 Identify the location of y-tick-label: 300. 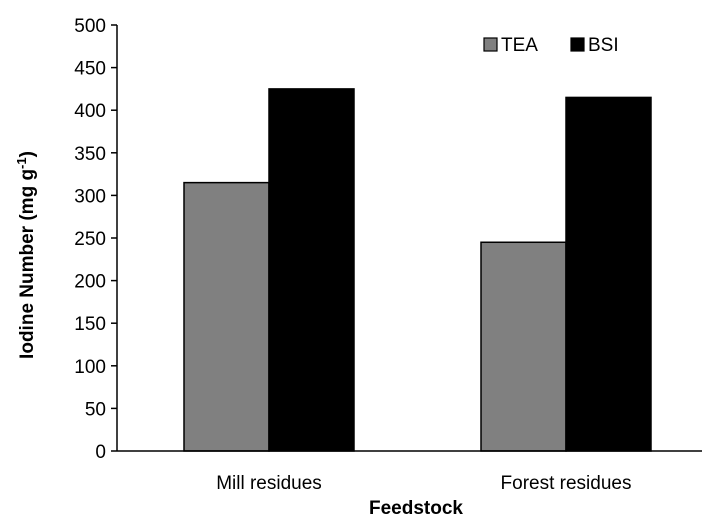
(90, 196).